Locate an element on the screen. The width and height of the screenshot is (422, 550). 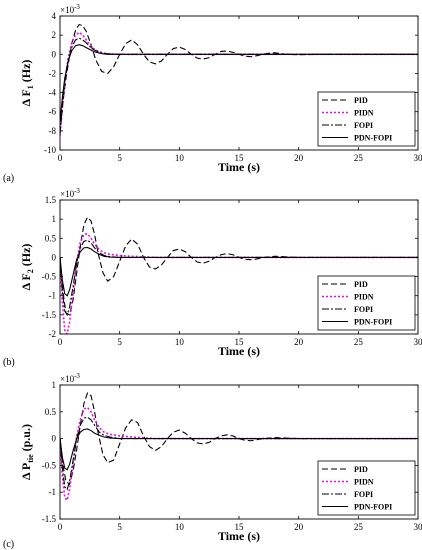
y-tick-label: -4 is located at coordinates (53, 93).